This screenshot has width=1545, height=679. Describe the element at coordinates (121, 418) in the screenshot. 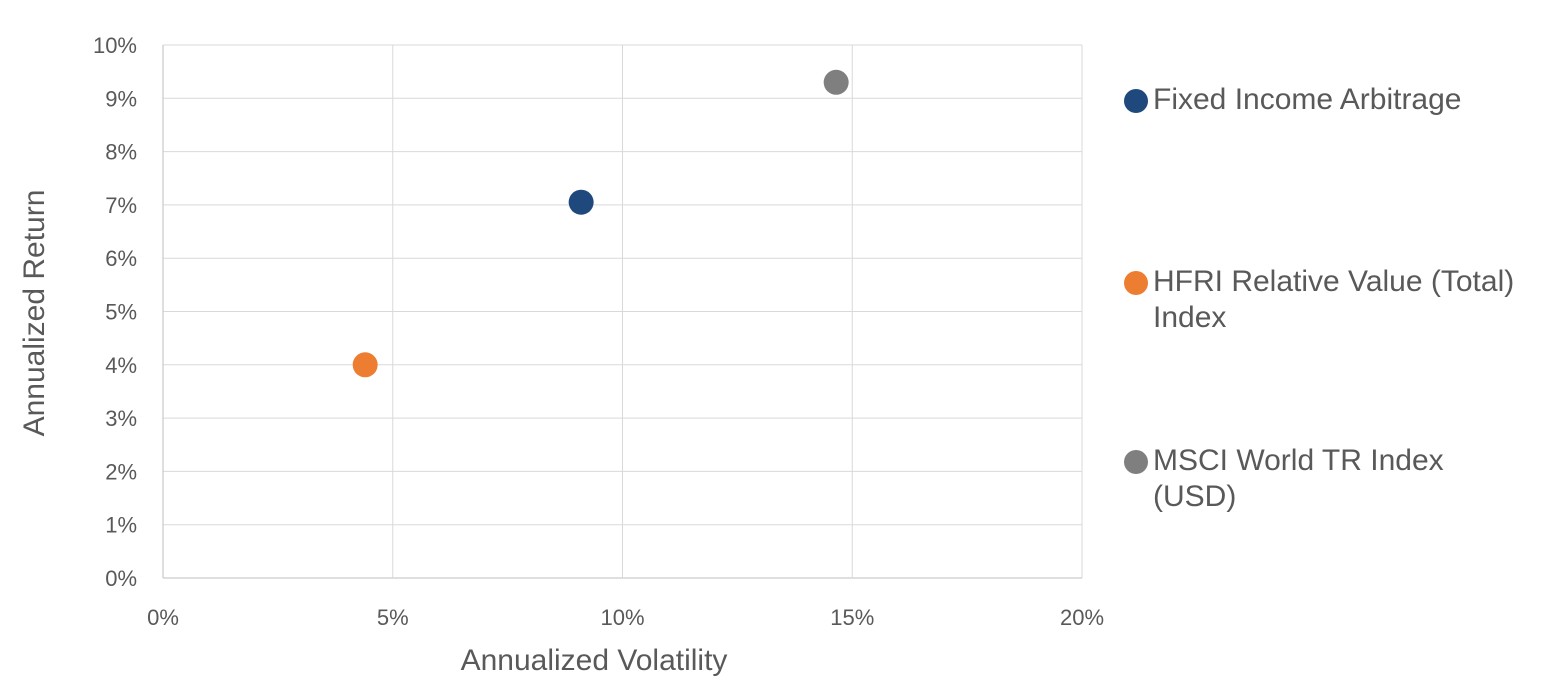

I see `y-tick-label: 3%` at that location.